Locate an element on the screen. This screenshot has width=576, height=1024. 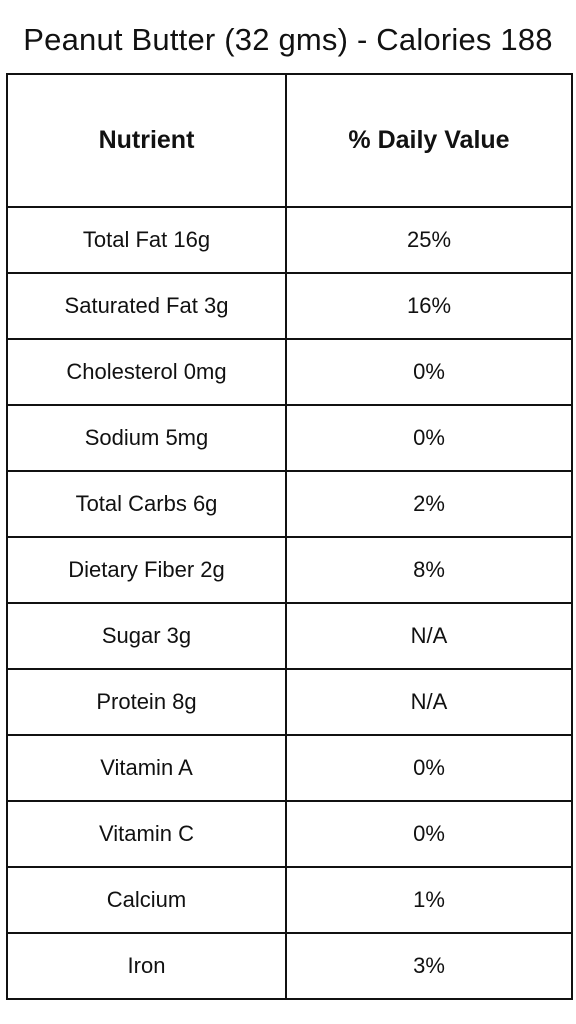
table-row: Cholesterol 0mg 0% is located at coordinates (289, 372).